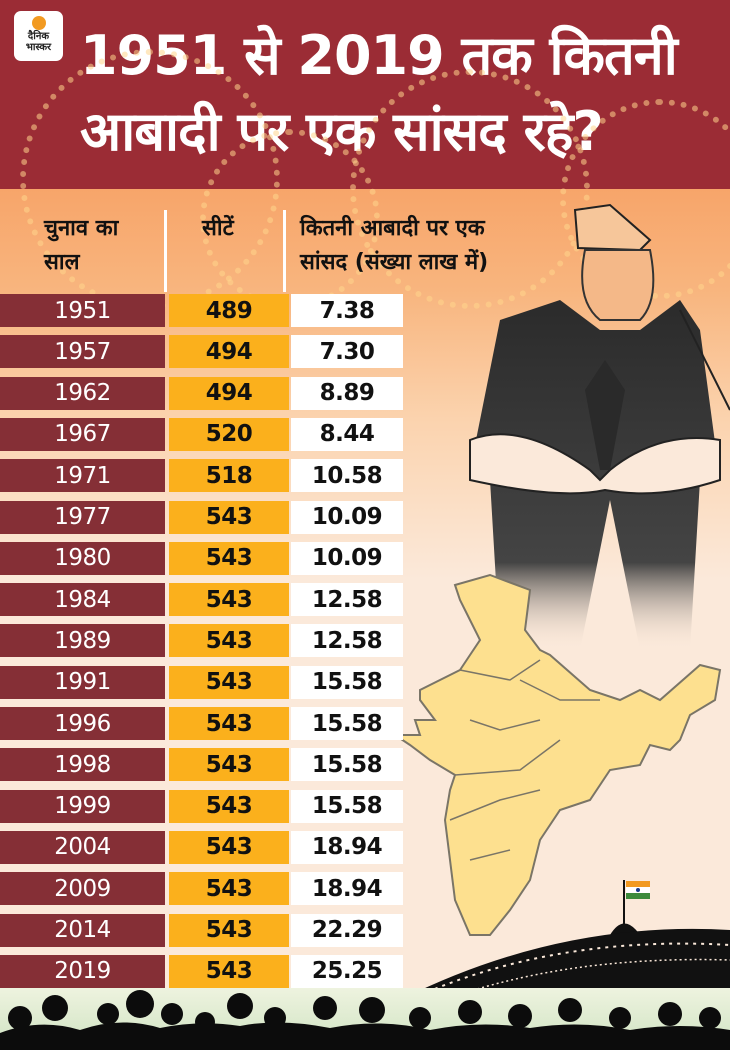 This screenshot has height=1050, width=730. I want to click on table-row: 1999 543 15.58, so click(205, 806).